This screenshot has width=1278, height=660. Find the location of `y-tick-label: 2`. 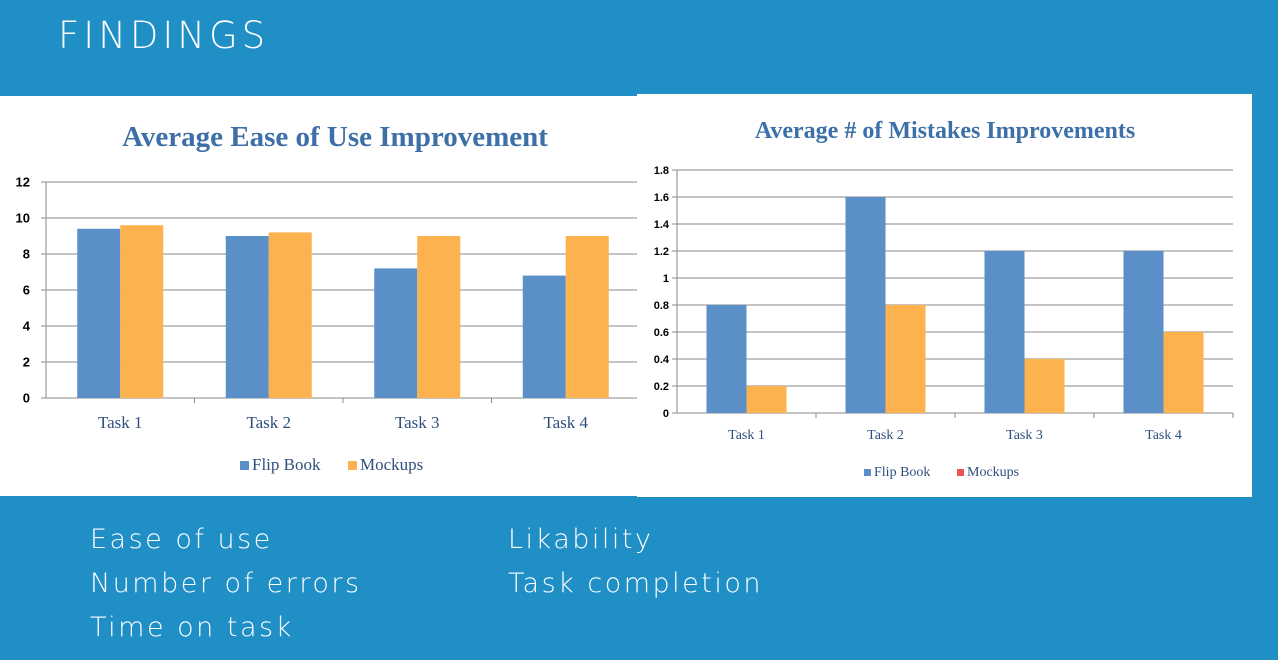

y-tick-label: 2 is located at coordinates (26, 362).